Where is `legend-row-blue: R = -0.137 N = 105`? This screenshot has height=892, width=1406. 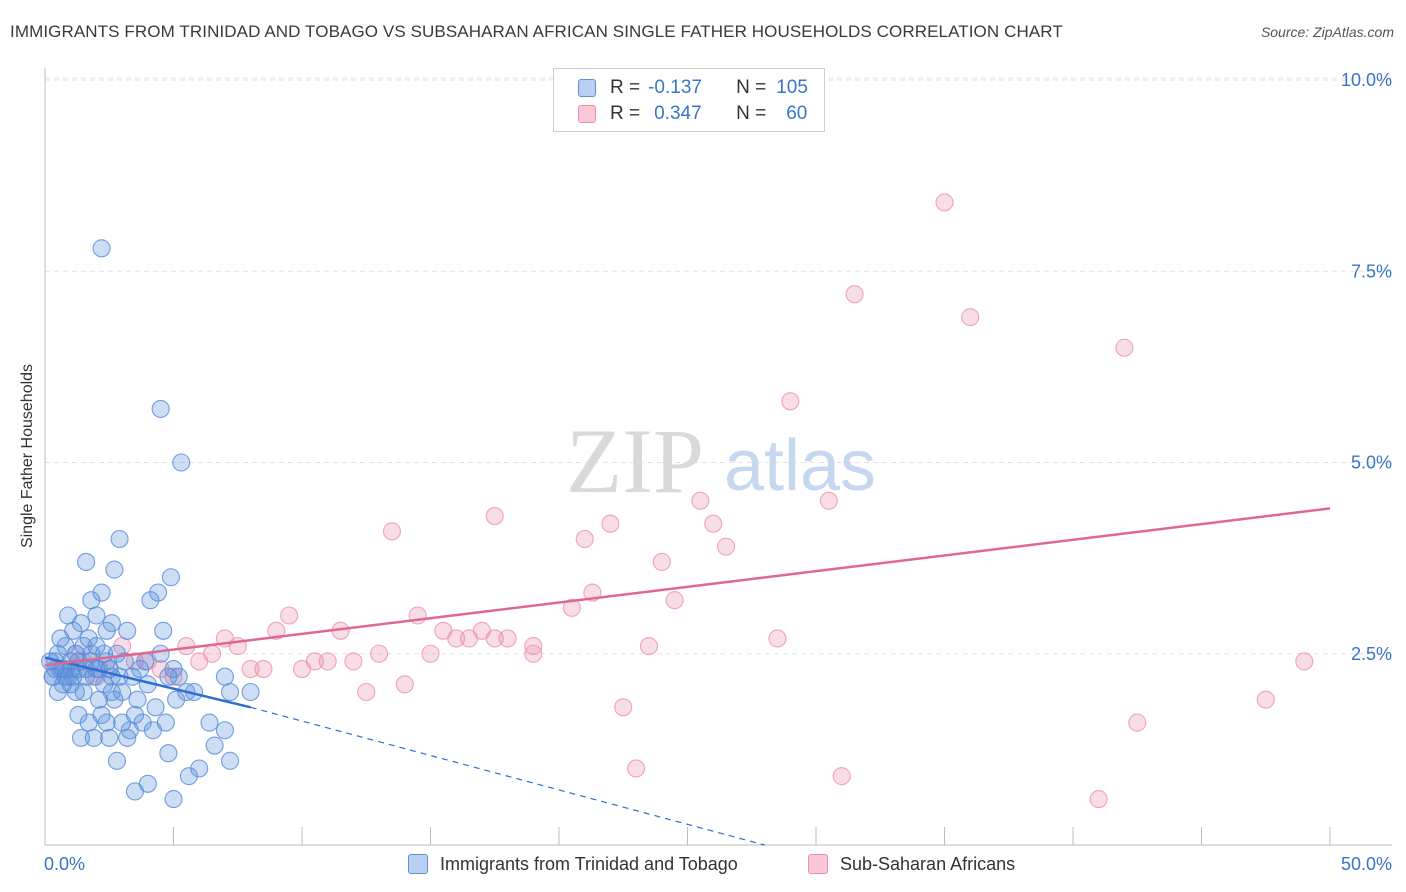 legend-row-blue: R = -0.137 N = 105 is located at coordinates (693, 88).